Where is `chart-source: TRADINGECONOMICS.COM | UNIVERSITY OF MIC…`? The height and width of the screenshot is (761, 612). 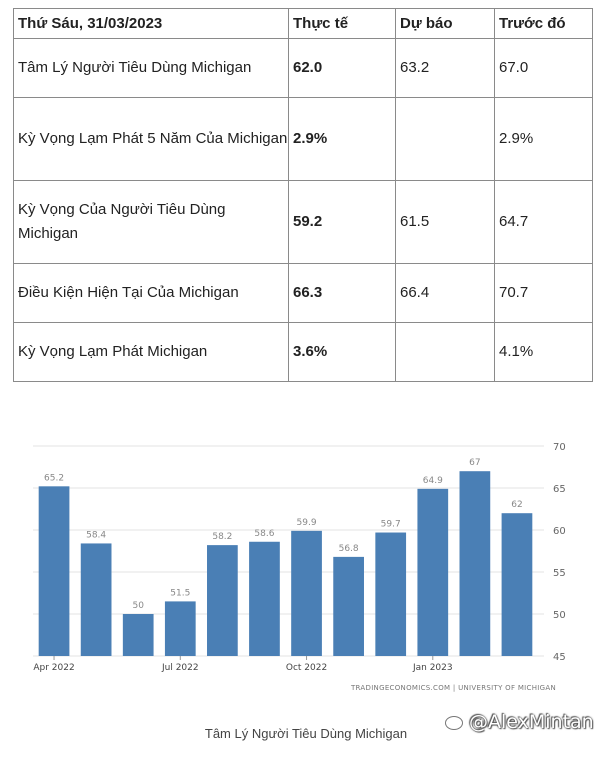 chart-source: TRADINGECONOMICS.COM | UNIVERSITY OF MIC… is located at coordinates (453, 688).